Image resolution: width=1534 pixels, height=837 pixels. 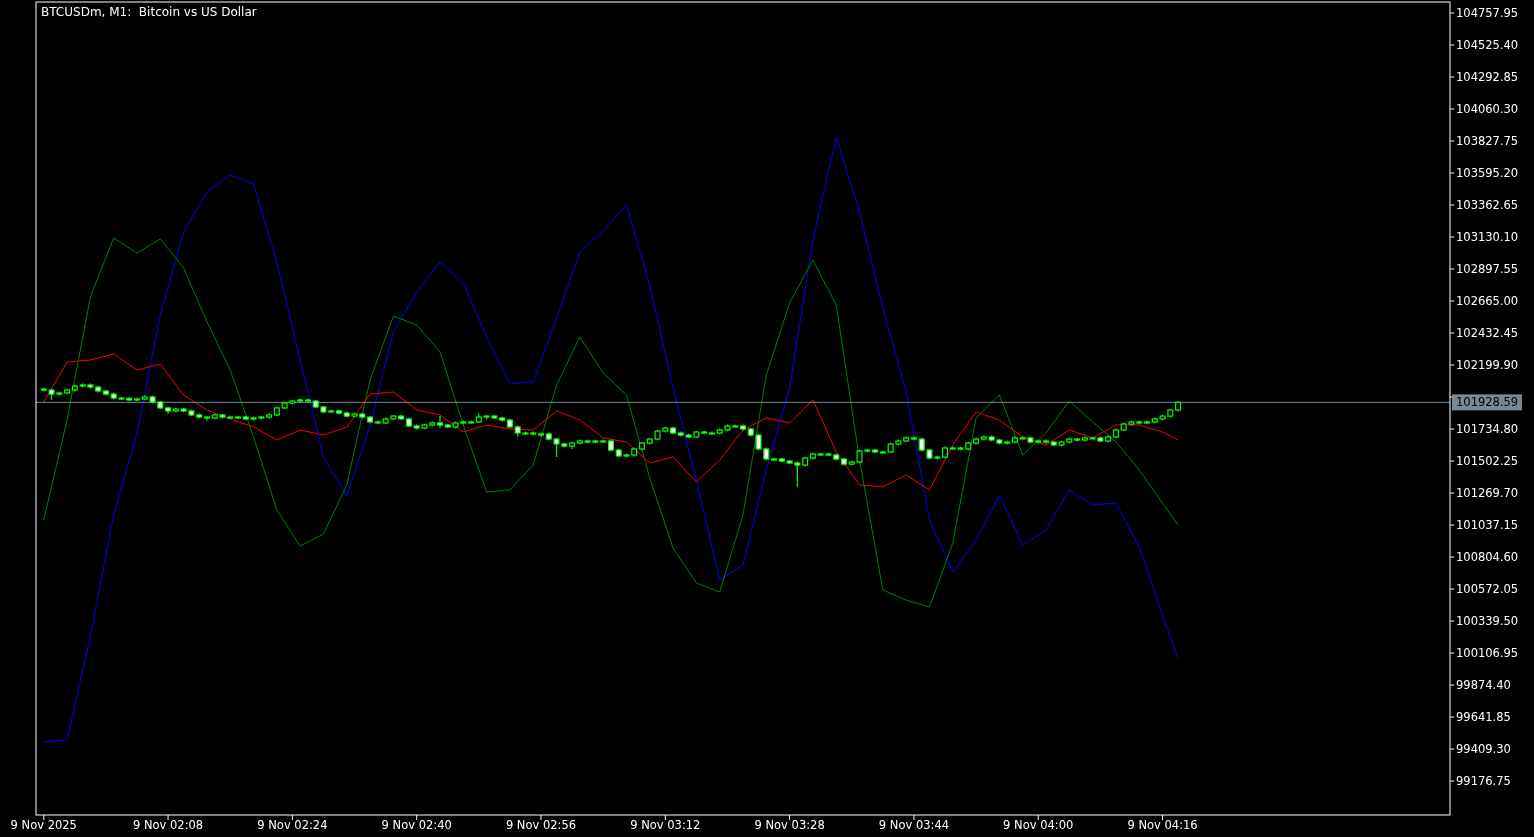 What do you see at coordinates (1487, 402) in the screenshot?
I see `ref-line-label: 101928.59` at bounding box center [1487, 402].